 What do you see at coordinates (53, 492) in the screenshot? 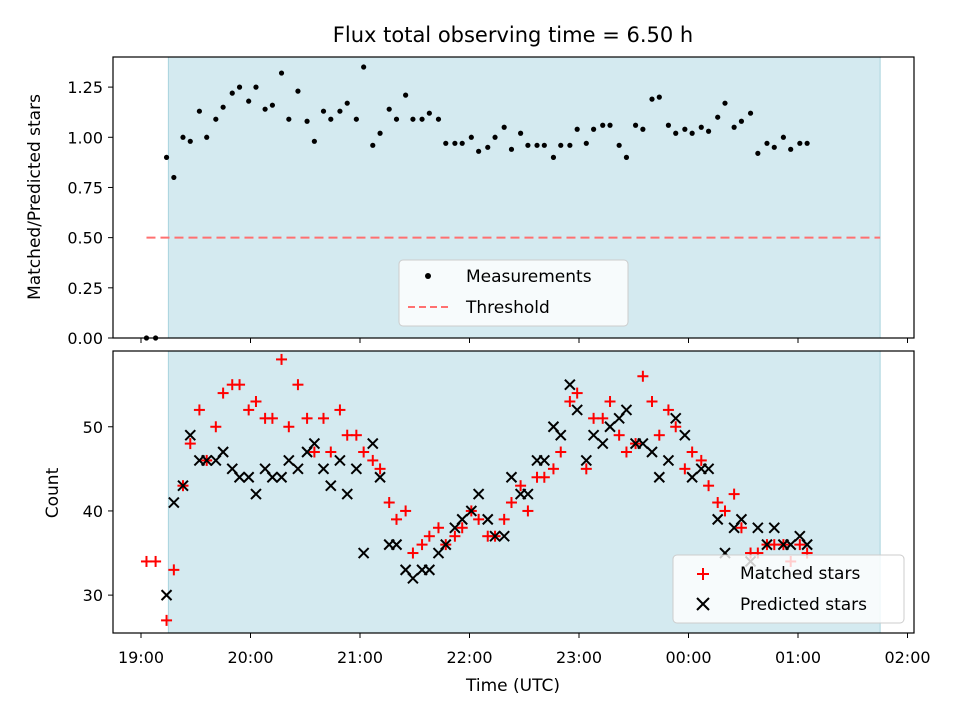
I see `bottom-ylabel: Count` at bounding box center [53, 492].